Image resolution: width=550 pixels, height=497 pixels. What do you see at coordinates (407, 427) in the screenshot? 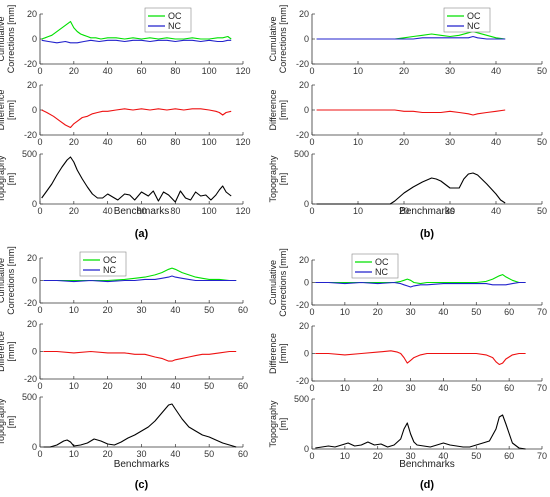
I see `subplot-topography: 0 10 20 30 40 50 60 70 0 500 Topography [m]` at bounding box center [407, 427].